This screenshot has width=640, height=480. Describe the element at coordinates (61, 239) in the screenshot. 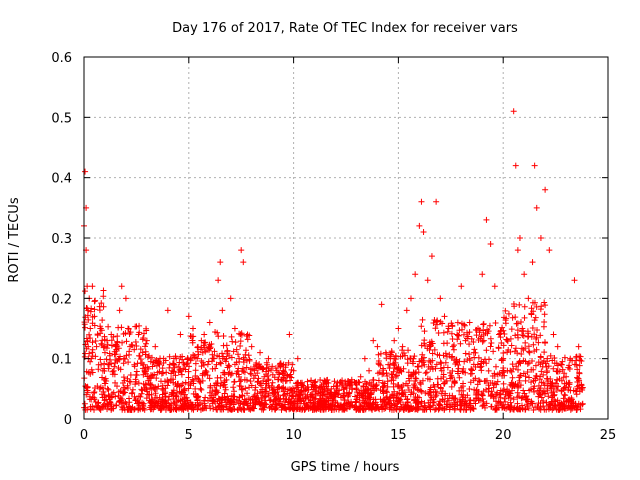

I see `y-tick-label: 0.3` at that location.